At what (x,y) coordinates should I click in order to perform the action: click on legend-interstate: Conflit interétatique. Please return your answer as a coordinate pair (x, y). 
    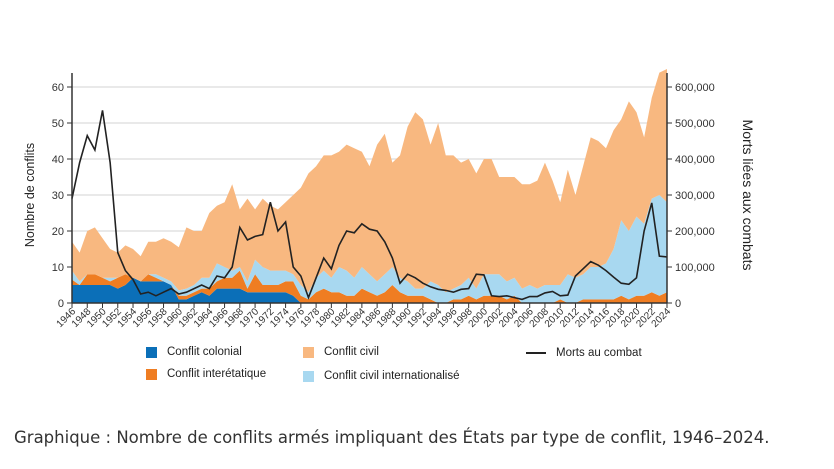
    Looking at the image, I should click on (206, 374).